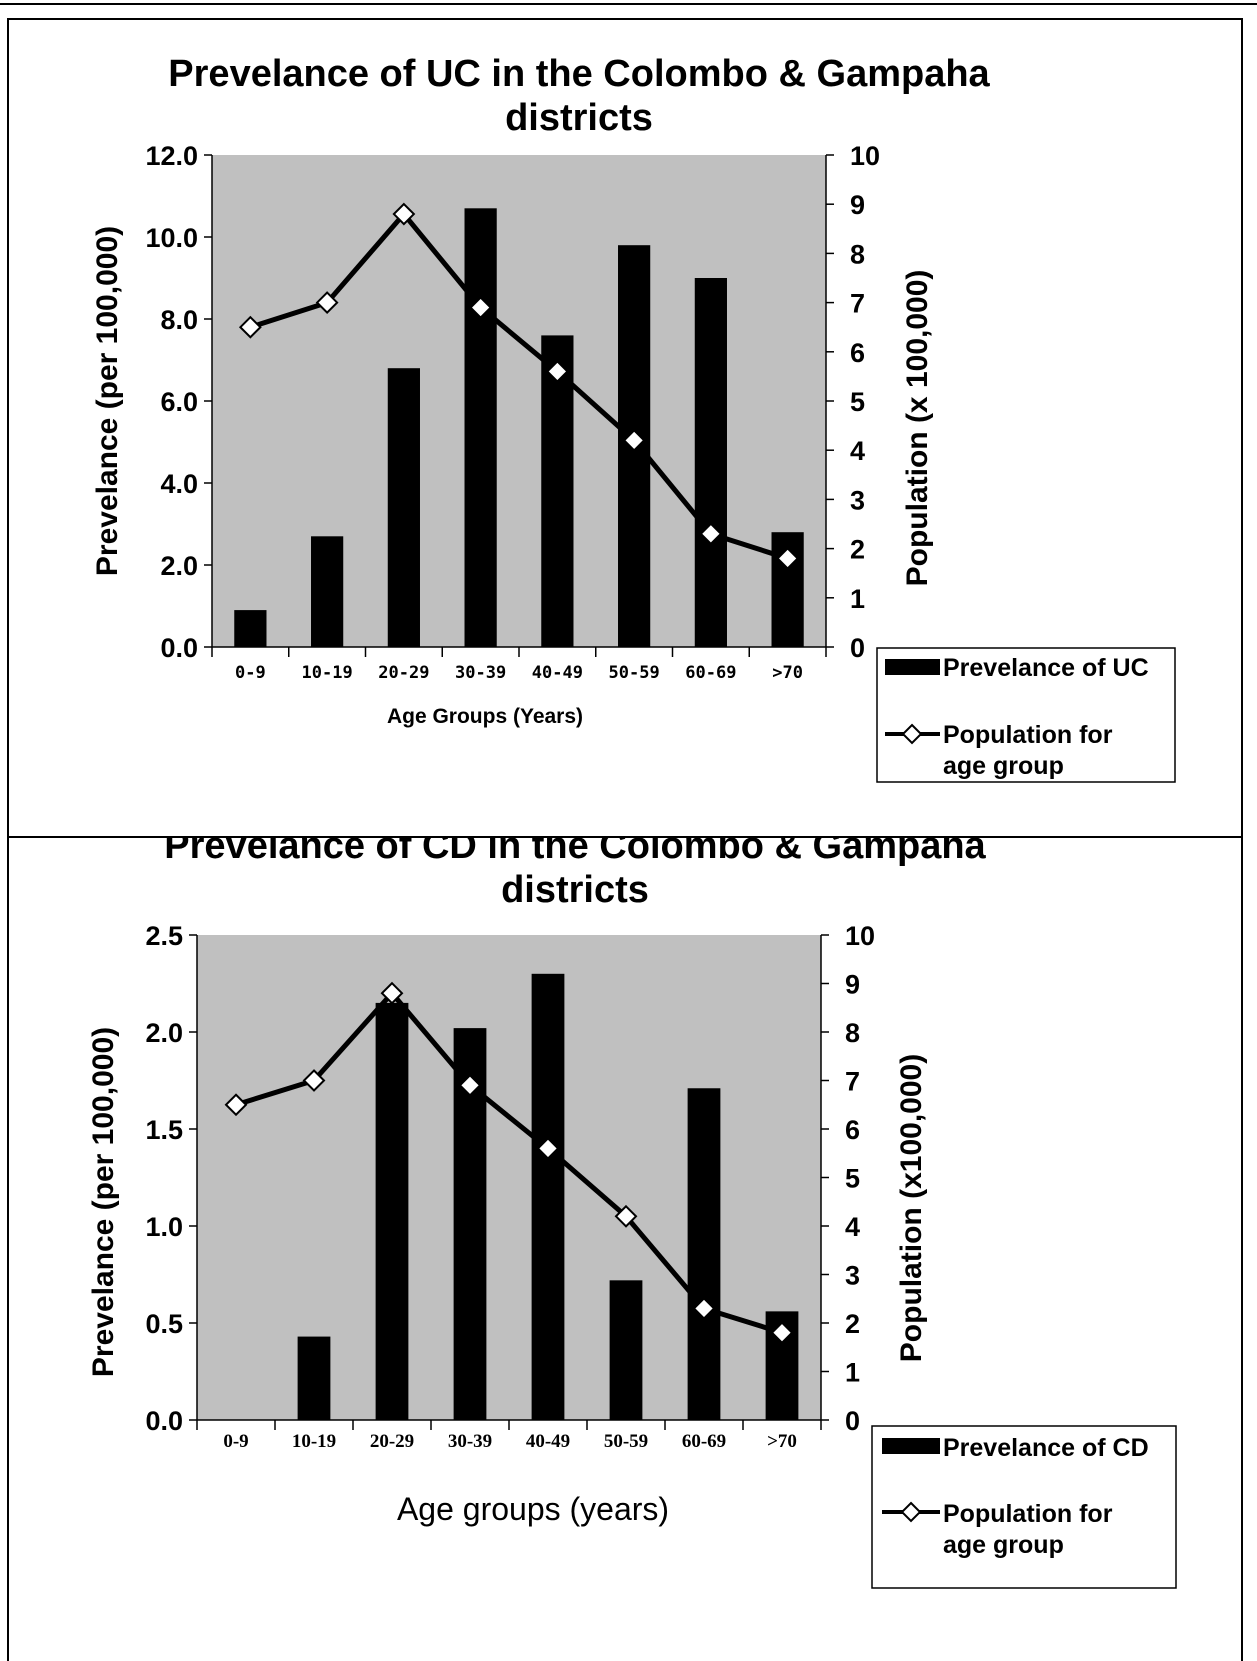  What do you see at coordinates (852, 1373) in the screenshot?
I see `right-tick-label: 1` at bounding box center [852, 1373].